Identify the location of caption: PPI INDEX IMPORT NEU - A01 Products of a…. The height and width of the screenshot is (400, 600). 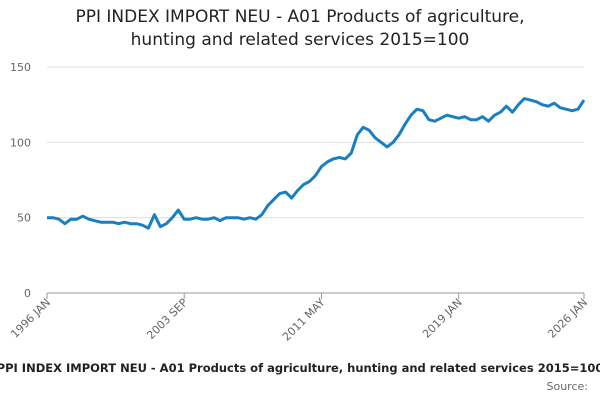
(300, 368).